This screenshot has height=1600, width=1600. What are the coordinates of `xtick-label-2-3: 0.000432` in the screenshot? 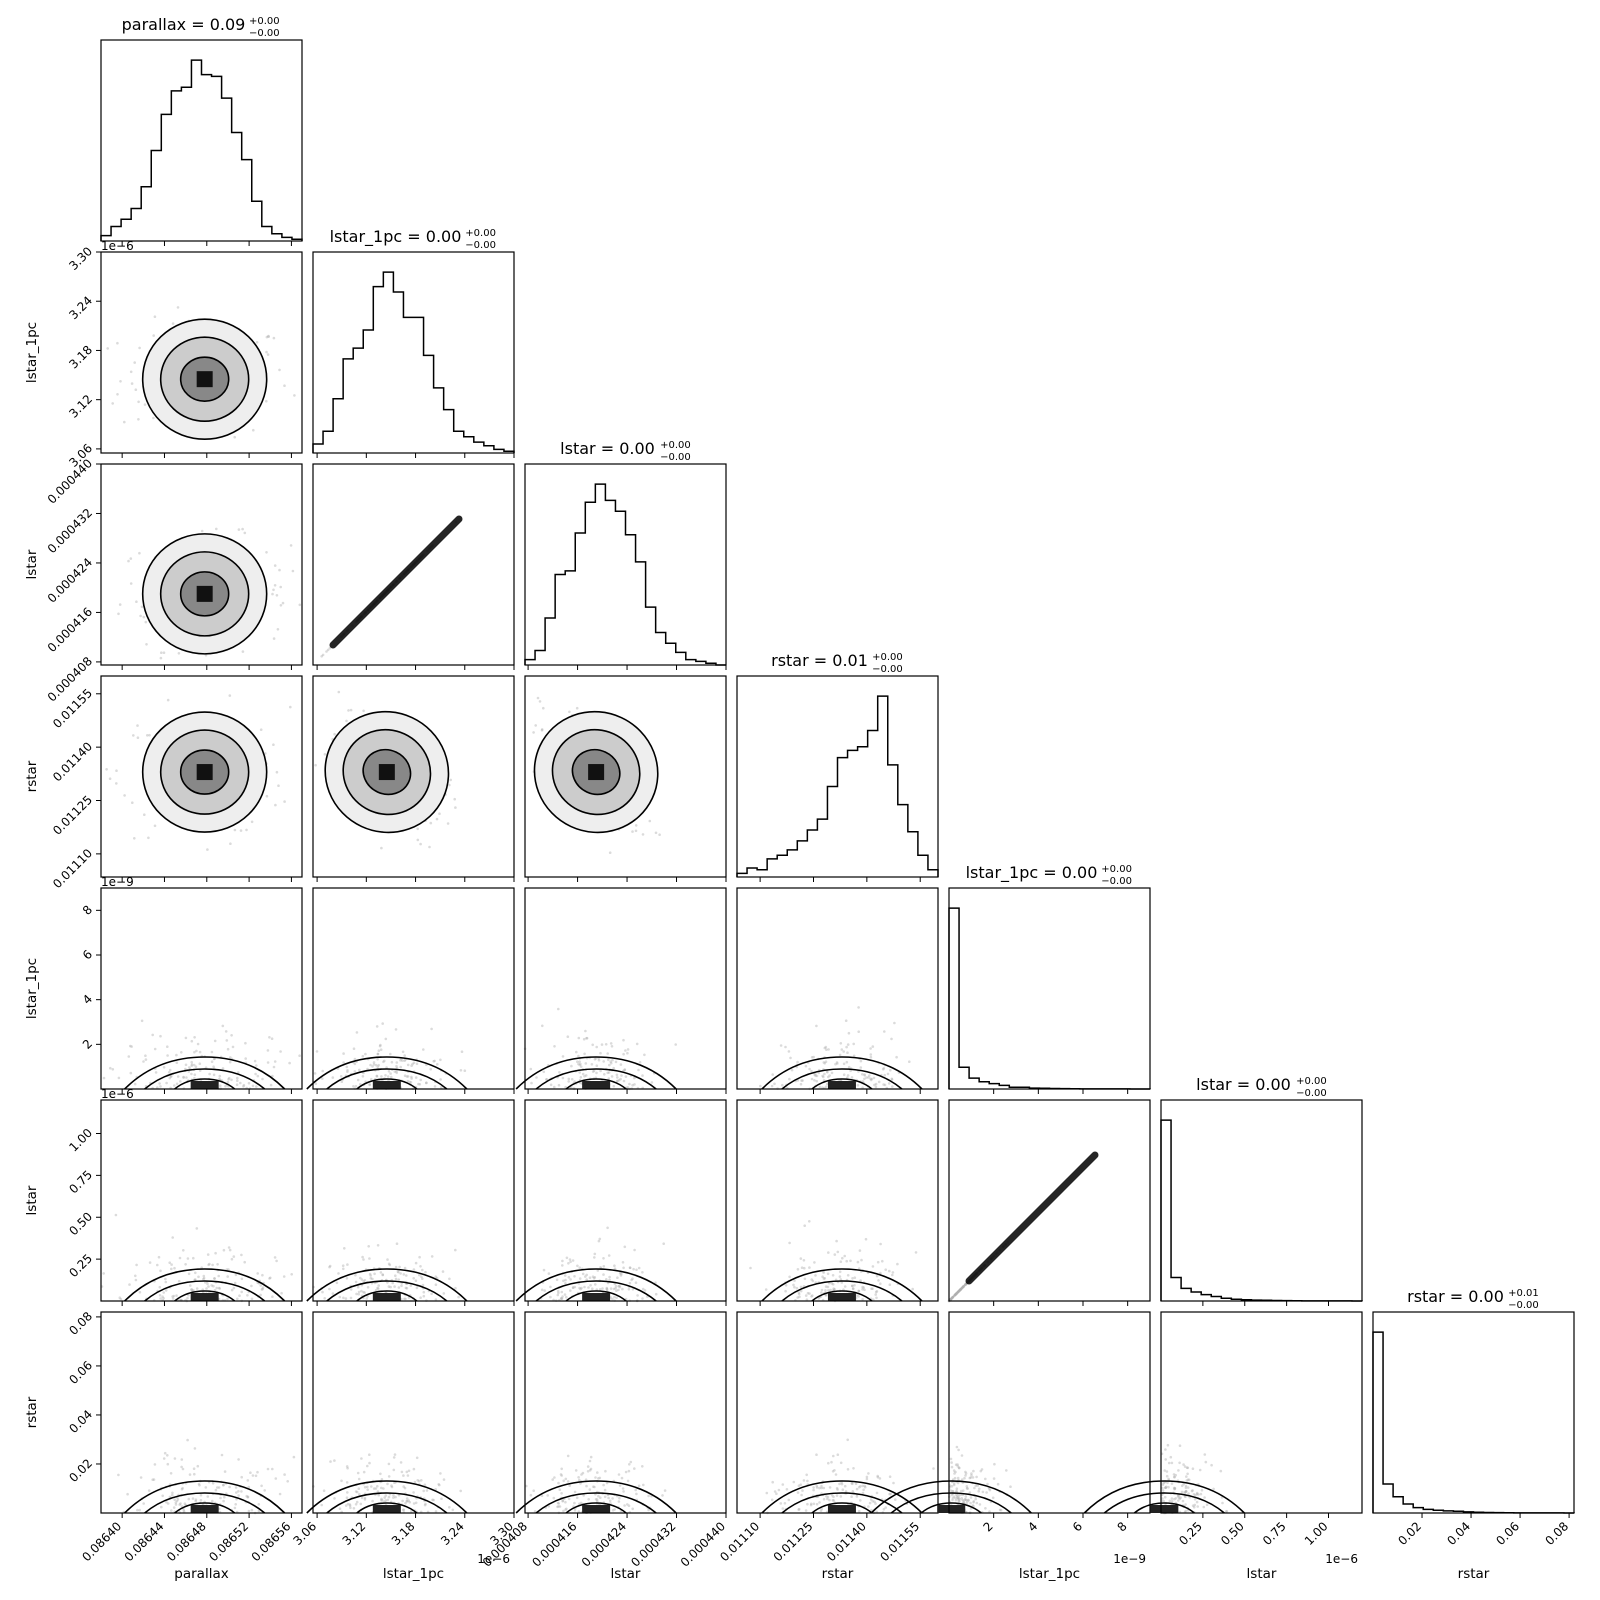 It's located at (653, 1544).